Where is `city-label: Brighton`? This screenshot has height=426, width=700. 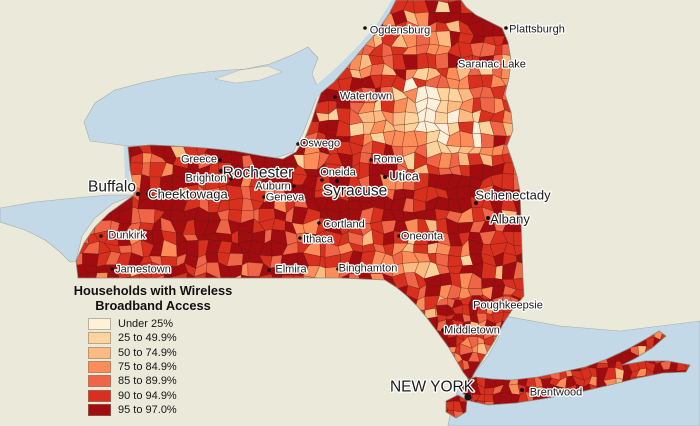
city-label: Brighton is located at coordinates (206, 179).